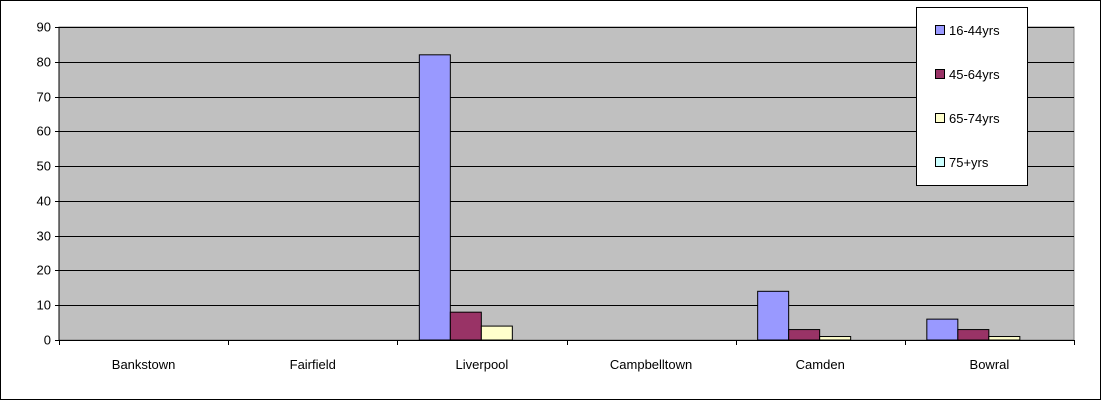  I want to click on x-tick-label: Bankstown, so click(144, 364).